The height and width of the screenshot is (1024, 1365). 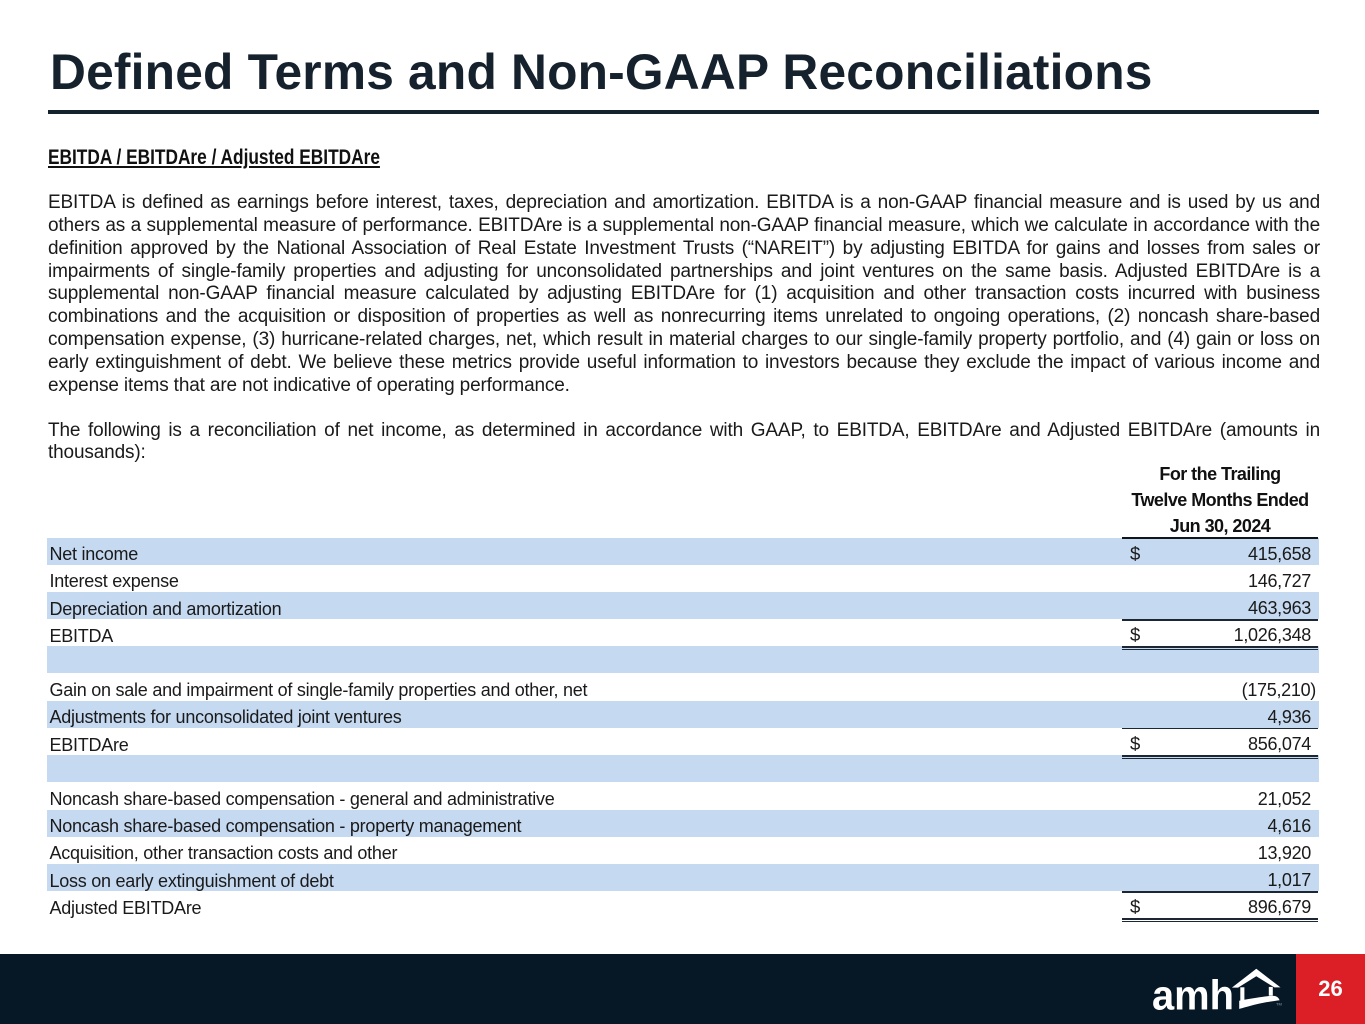 What do you see at coordinates (1193, 994) in the screenshot?
I see `svg-text: amh` at bounding box center [1193, 994].